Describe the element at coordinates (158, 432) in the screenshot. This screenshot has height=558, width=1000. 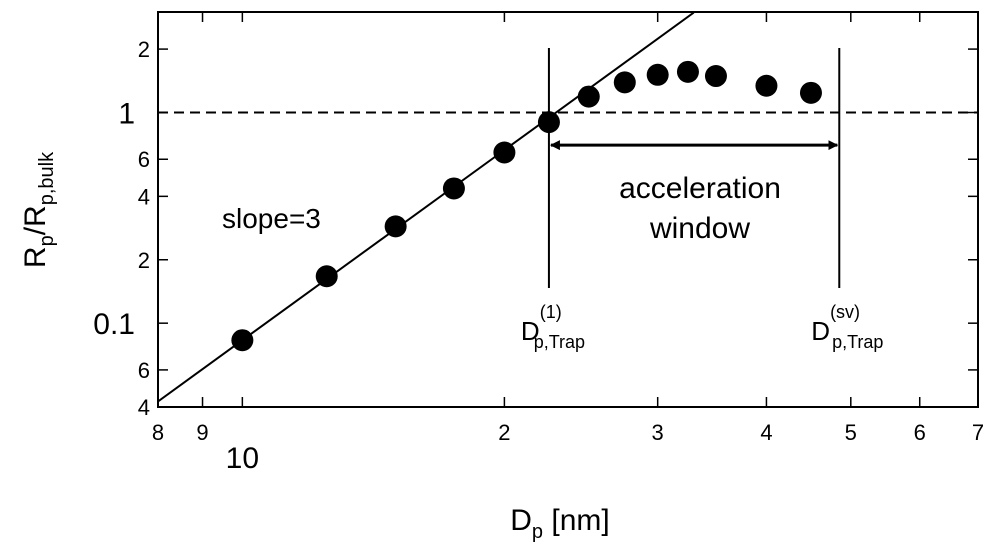
I see `x-tick-label: 8` at that location.